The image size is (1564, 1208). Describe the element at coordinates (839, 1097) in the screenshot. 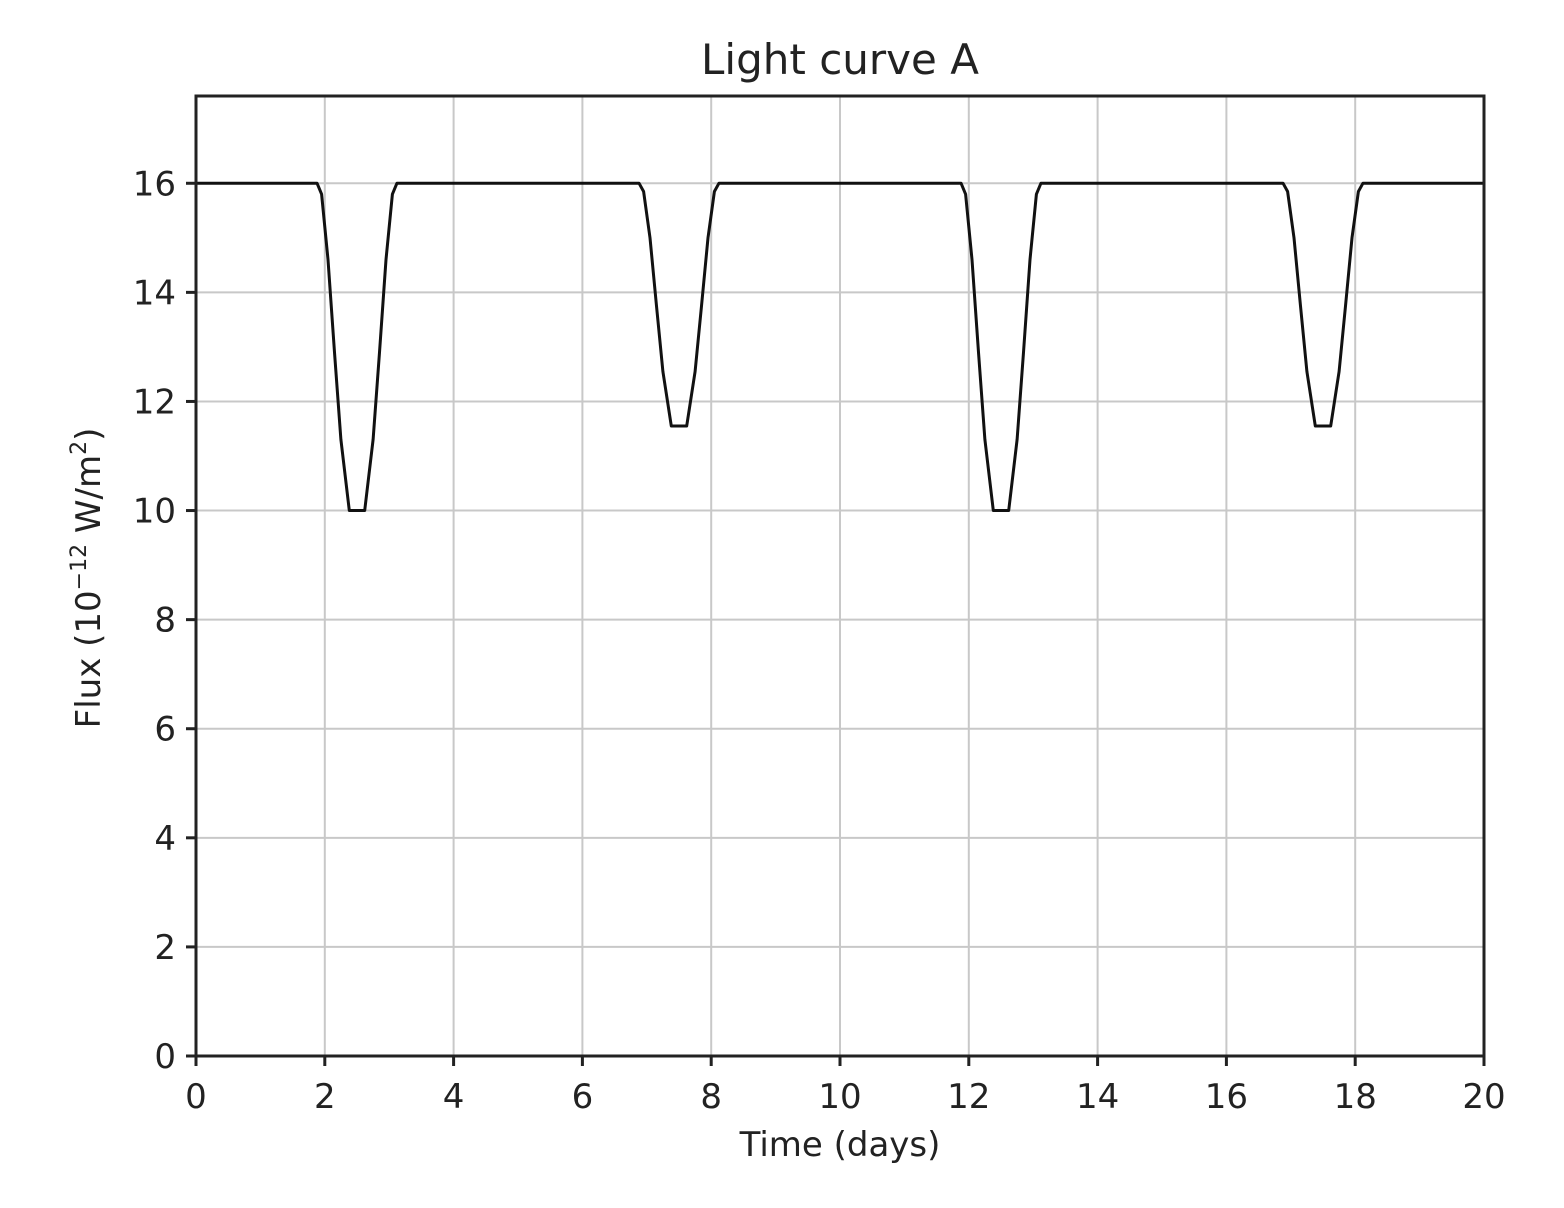

I see `x-tick-label: 10` at that location.